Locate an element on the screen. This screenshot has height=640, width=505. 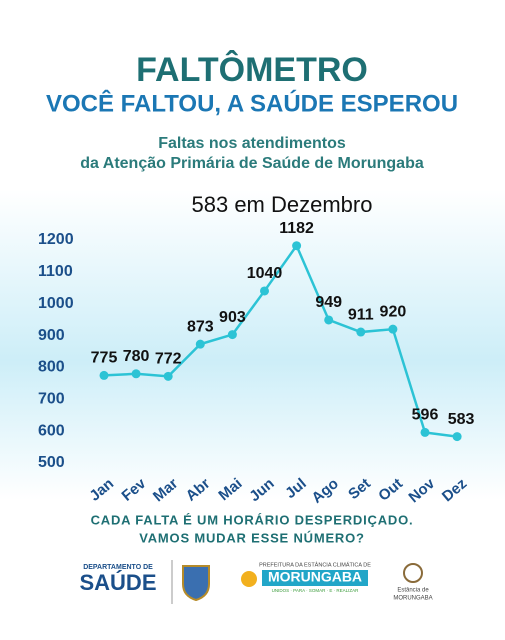
logo-text: DEPARTAMENTO DE is located at coordinates (118, 567).